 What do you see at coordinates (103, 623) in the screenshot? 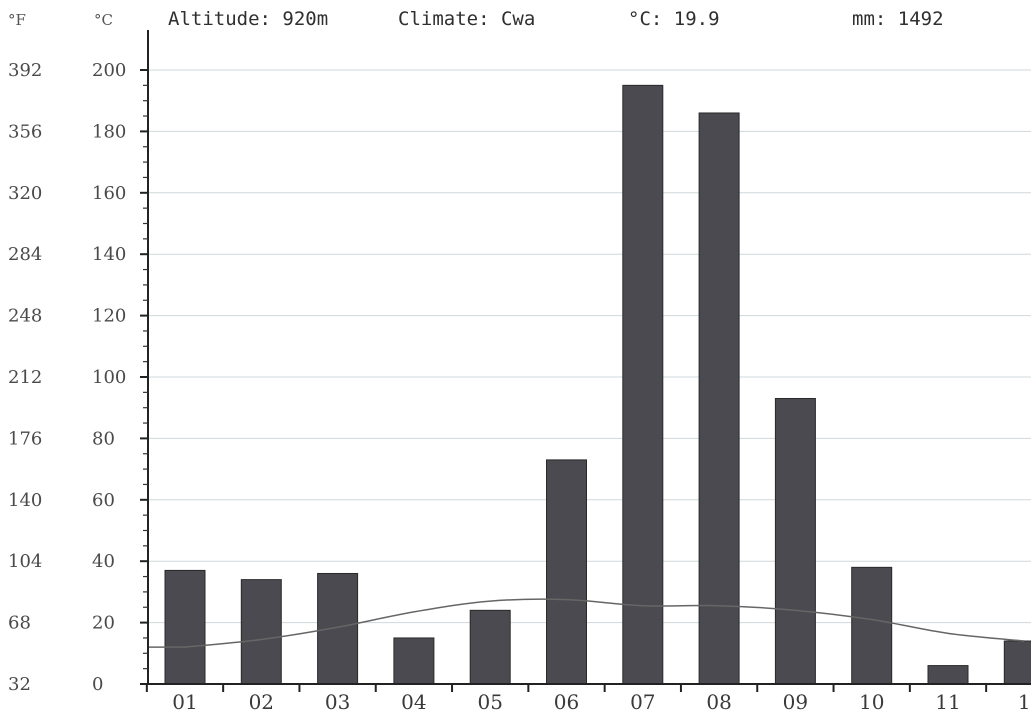
I see `y-tick-label-celsius: 20` at bounding box center [103, 623].